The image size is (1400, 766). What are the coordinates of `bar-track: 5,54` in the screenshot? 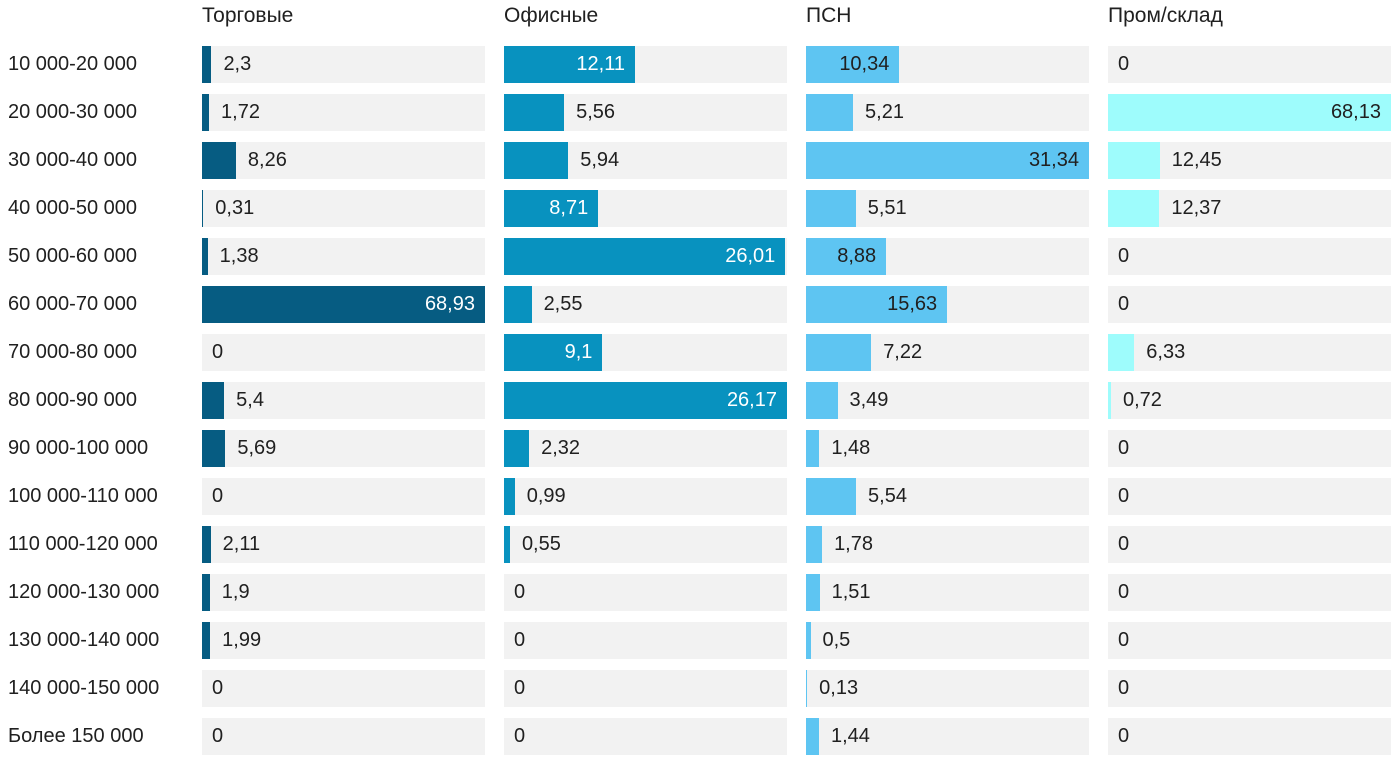 It's located at (947, 496).